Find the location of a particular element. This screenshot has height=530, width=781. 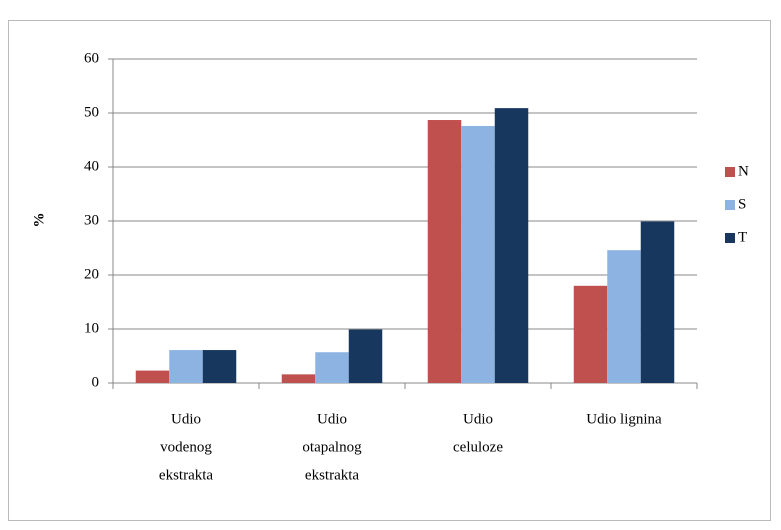

y-tick-label: 60 is located at coordinates (91, 58).